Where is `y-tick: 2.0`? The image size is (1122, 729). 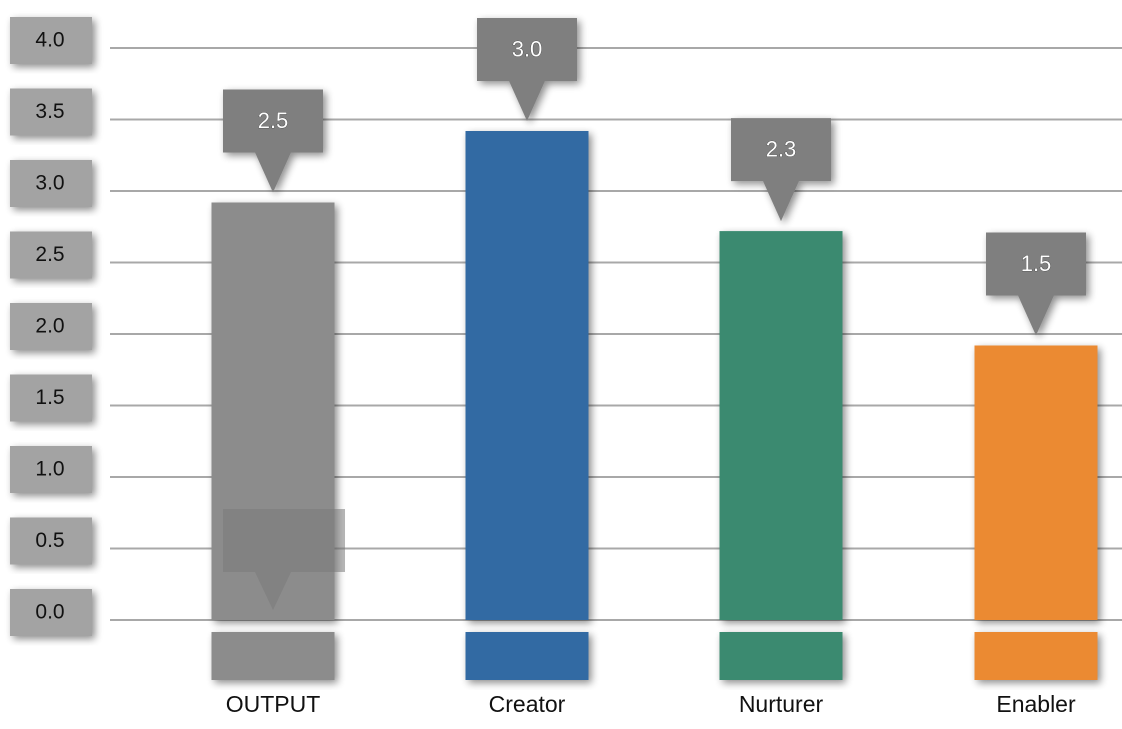
y-tick: 2.0 is located at coordinates (51, 326).